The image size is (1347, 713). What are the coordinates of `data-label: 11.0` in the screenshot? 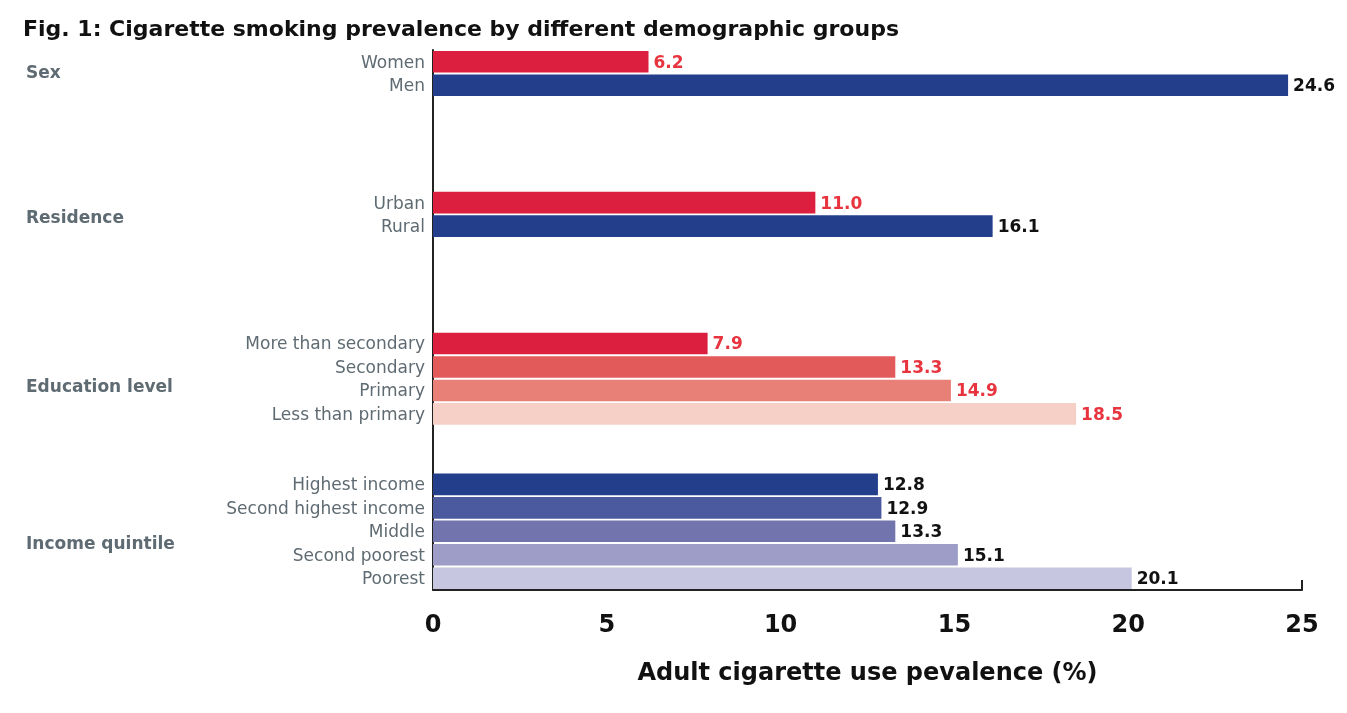 It's located at (841, 202).